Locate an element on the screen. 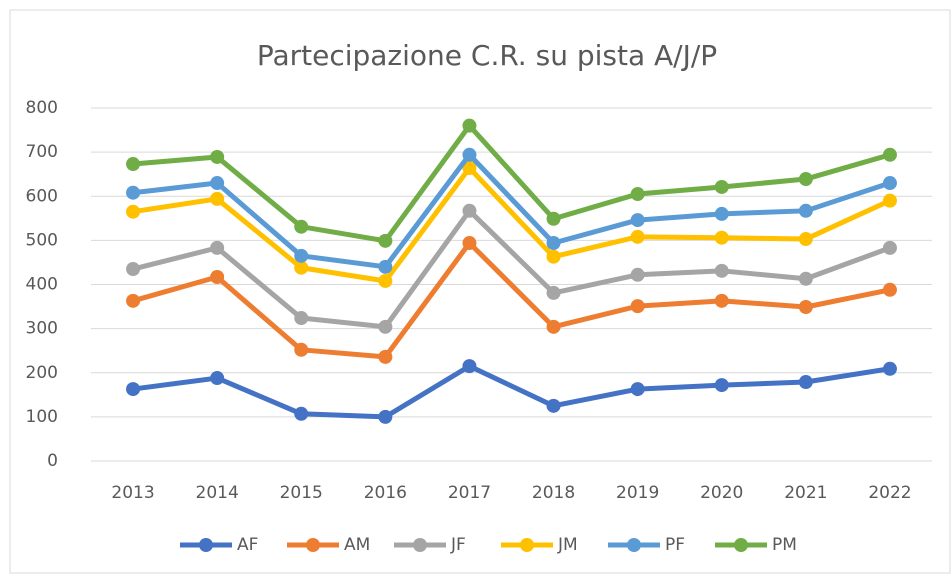 This screenshot has height=574, width=952. legend-label: PM is located at coordinates (784, 545).